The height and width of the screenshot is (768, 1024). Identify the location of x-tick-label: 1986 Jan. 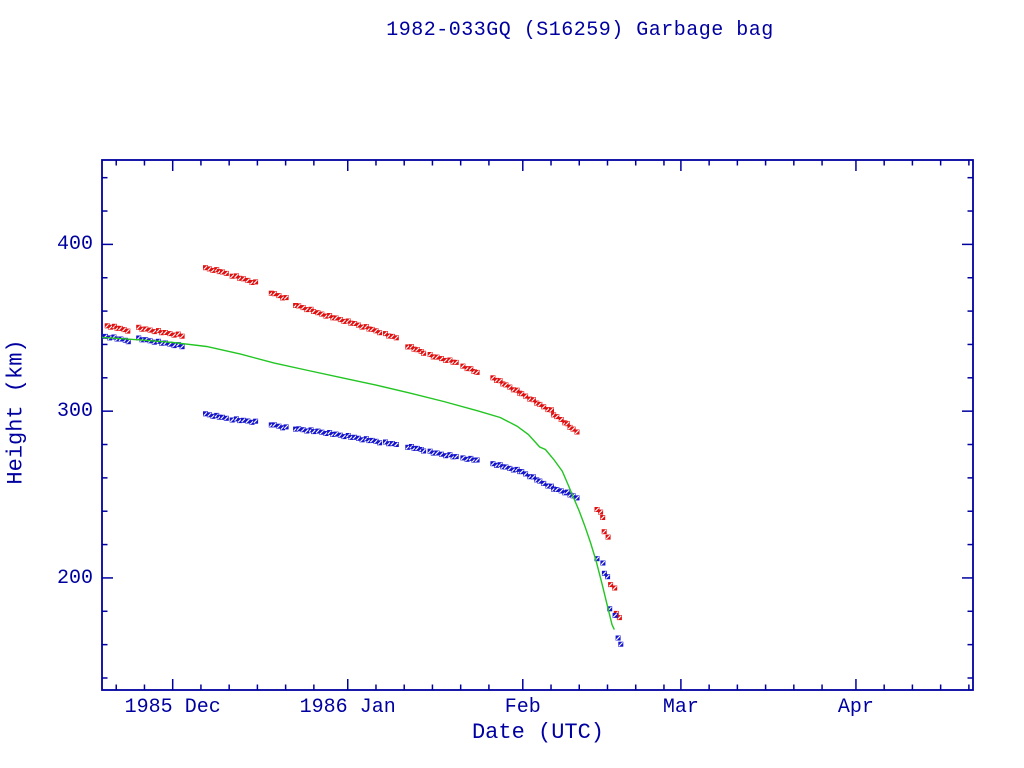
(347, 707).